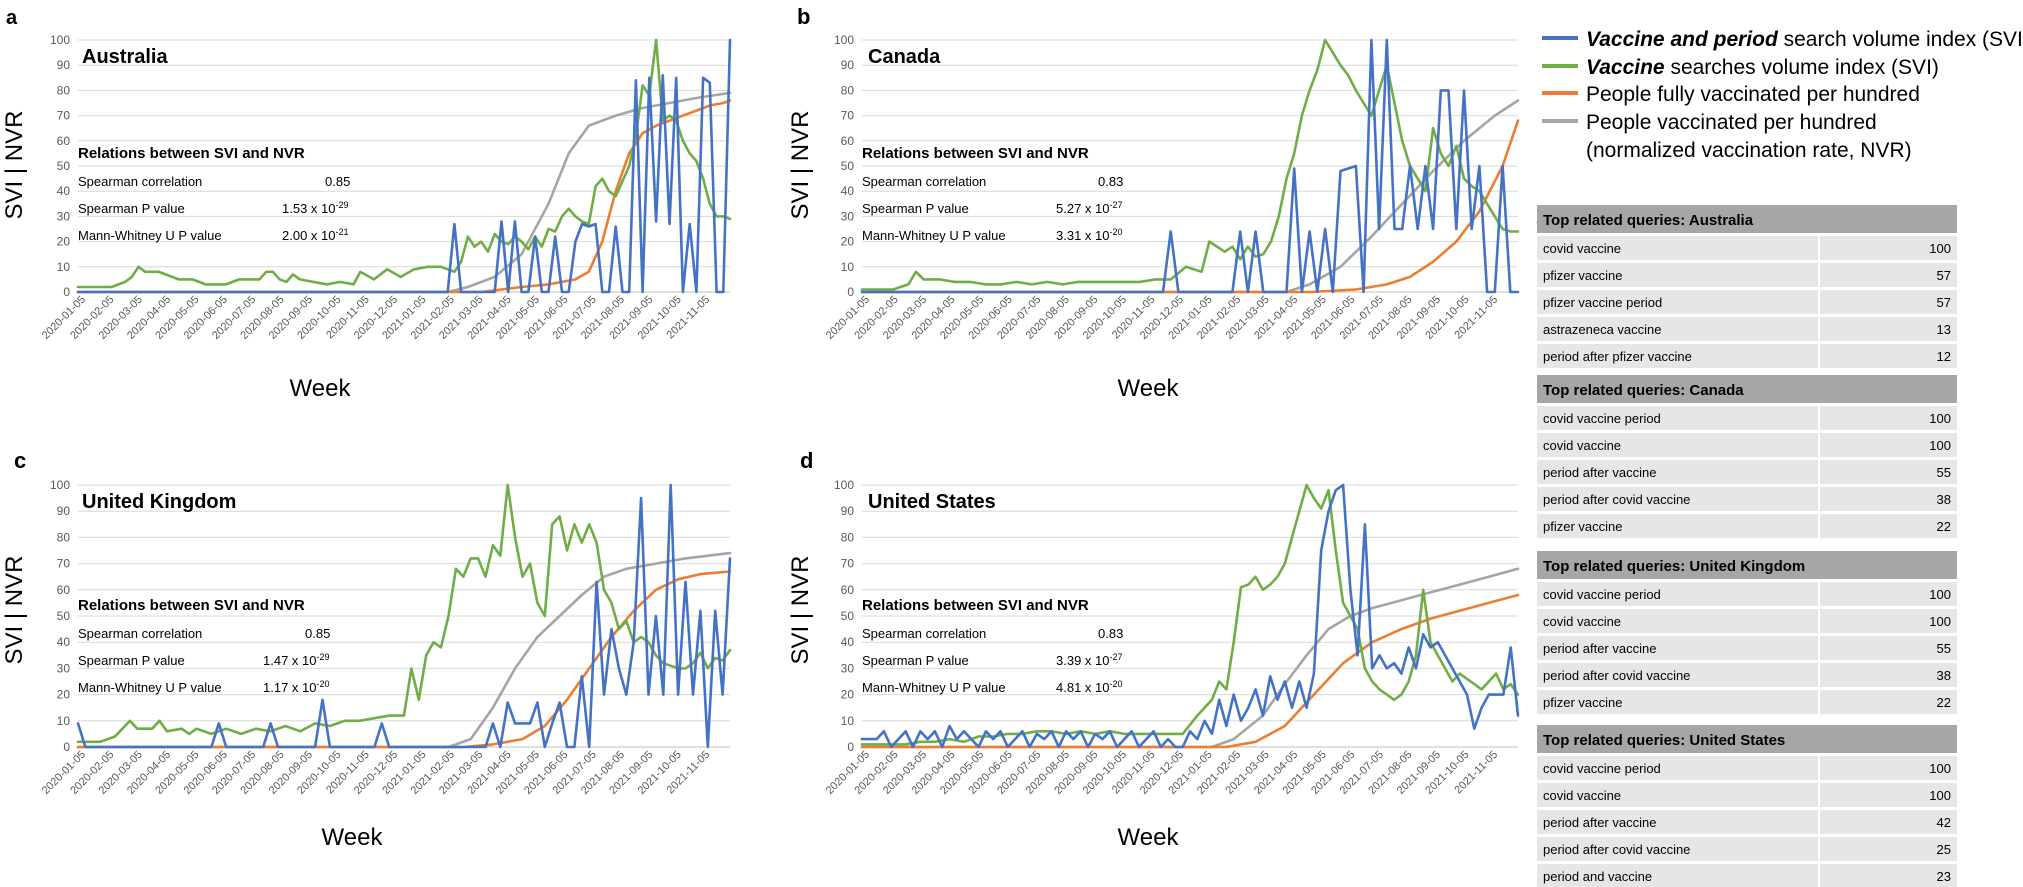  I want to click on query-label: covid vaccine, so click(1582, 621).